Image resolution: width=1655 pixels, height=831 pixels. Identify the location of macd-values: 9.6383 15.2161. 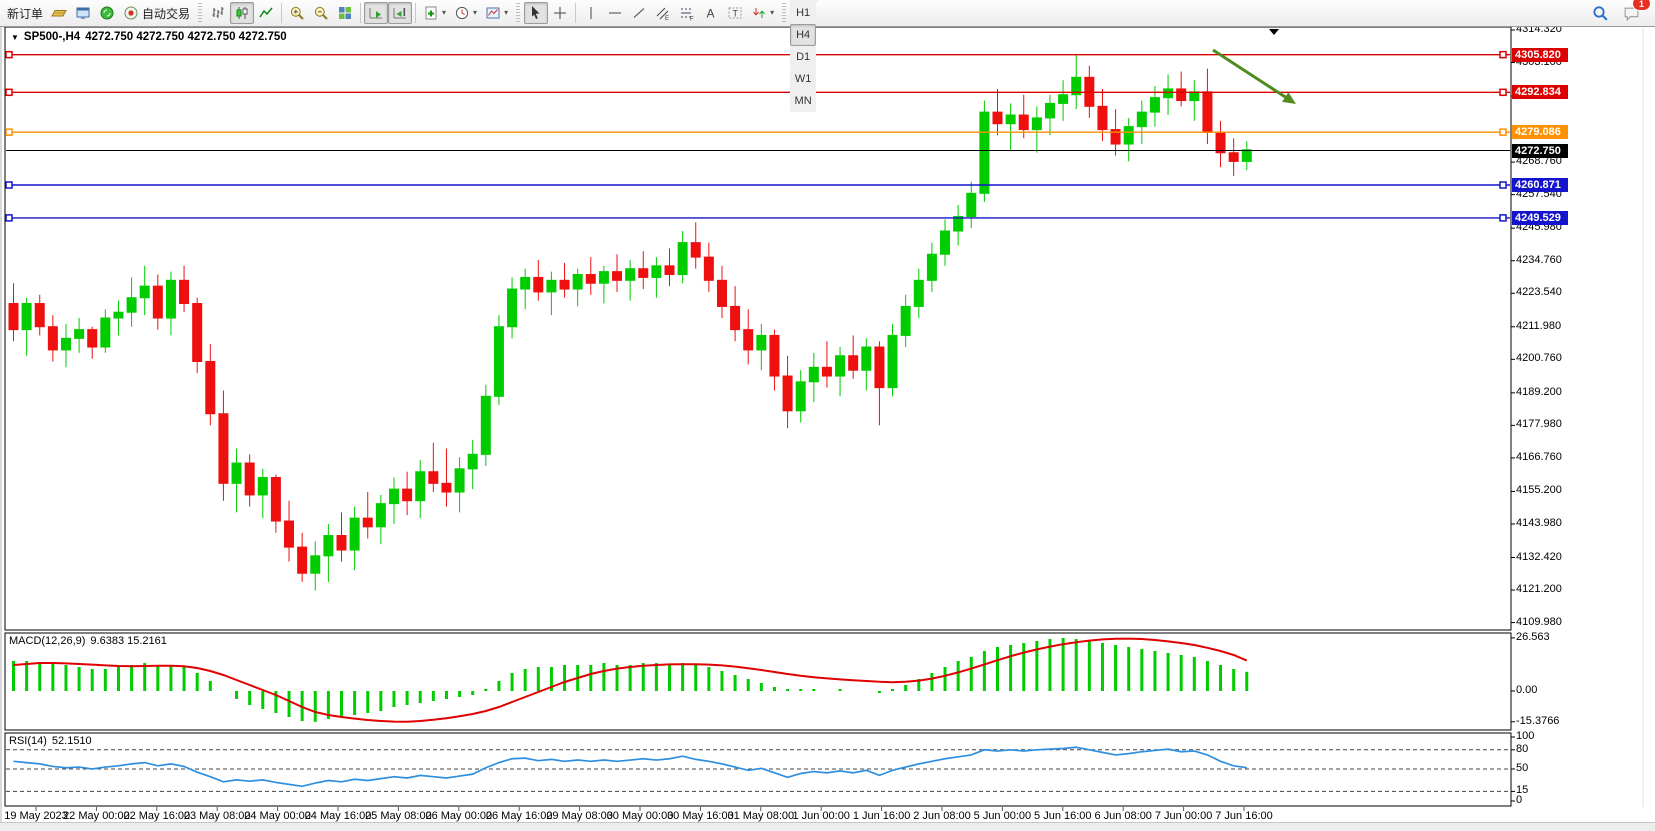
(128, 641).